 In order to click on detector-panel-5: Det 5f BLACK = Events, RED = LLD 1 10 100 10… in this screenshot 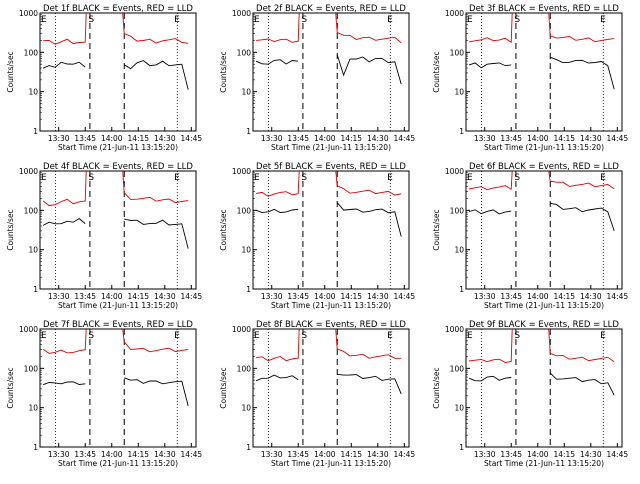, I will do `click(317, 236)`.